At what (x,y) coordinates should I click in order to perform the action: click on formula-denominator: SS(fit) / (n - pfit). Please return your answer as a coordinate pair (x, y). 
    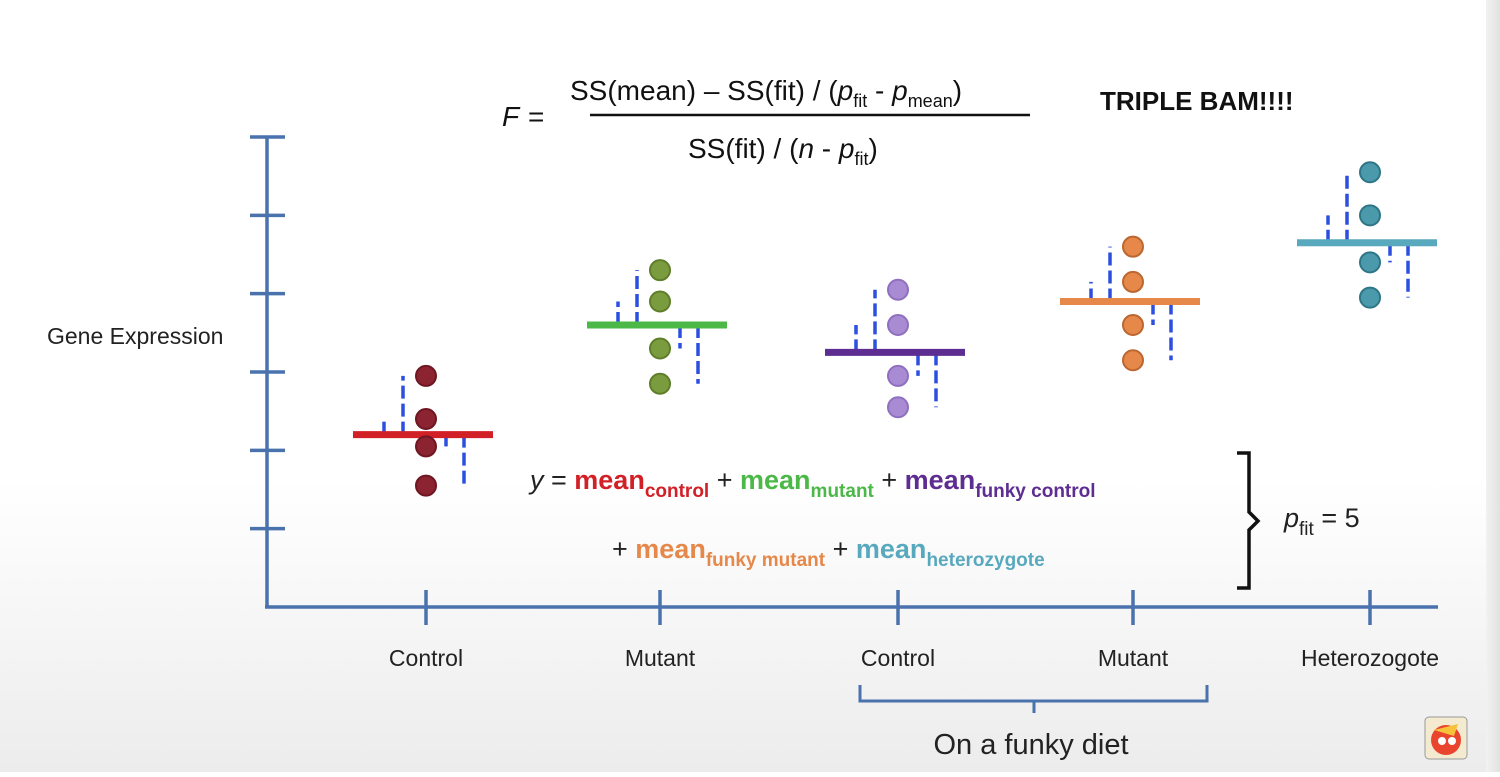
    Looking at the image, I should click on (783, 151).